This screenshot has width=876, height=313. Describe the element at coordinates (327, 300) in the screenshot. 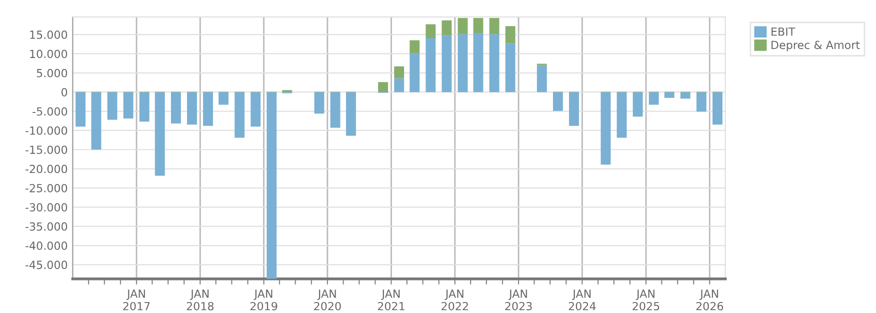

I see `x-tick-label: JAN 2020` at that location.